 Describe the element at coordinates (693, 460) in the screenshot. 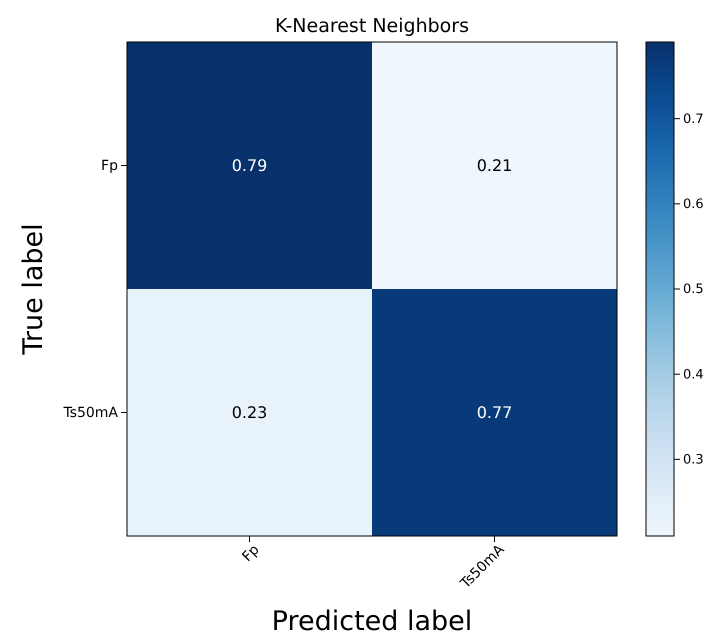

I see `color-bar-label: 0.3` at that location.